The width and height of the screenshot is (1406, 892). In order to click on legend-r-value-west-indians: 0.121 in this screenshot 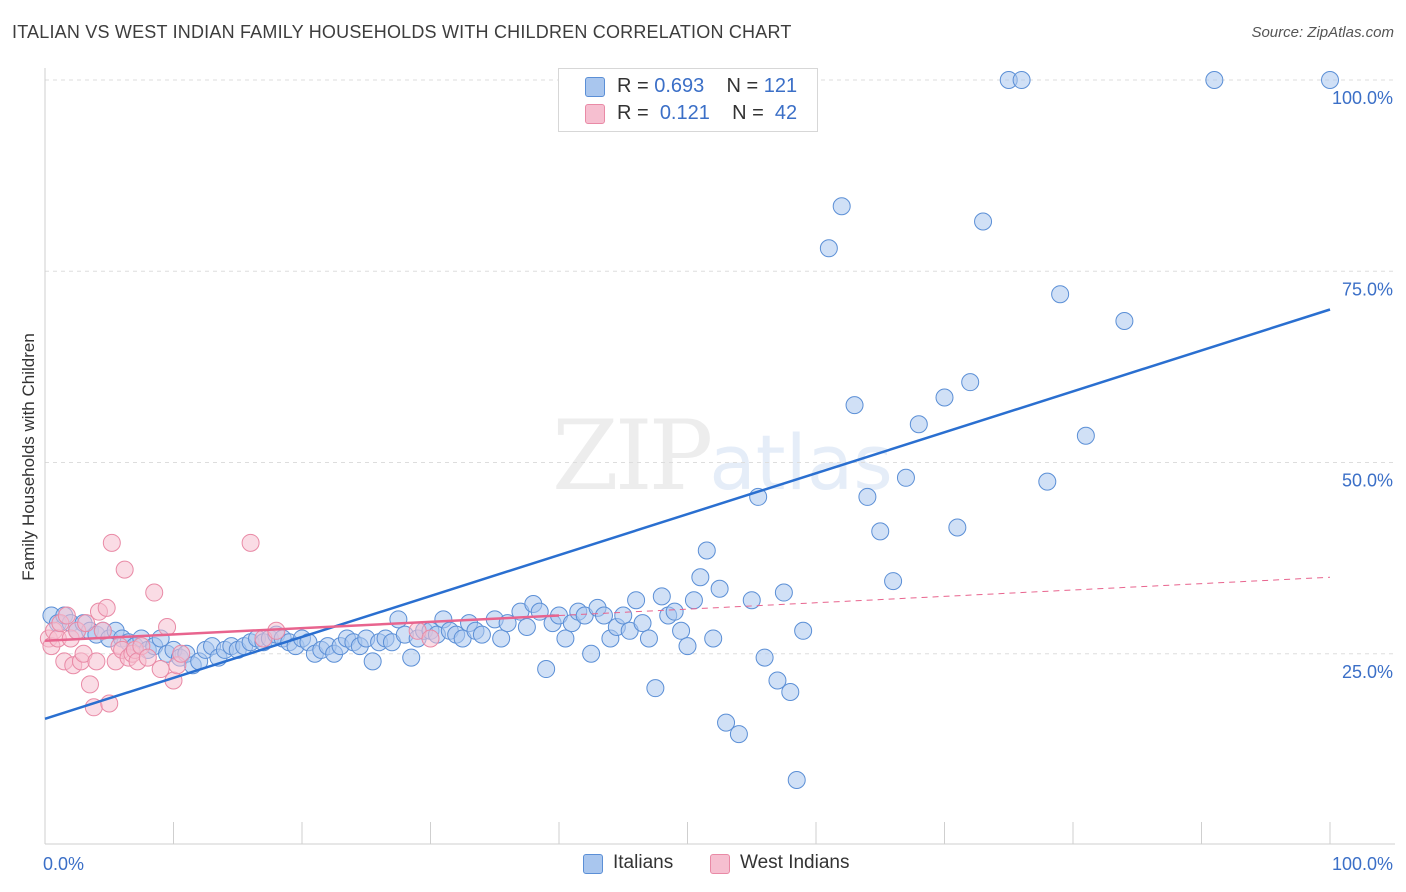, I will do `click(684, 113)`.